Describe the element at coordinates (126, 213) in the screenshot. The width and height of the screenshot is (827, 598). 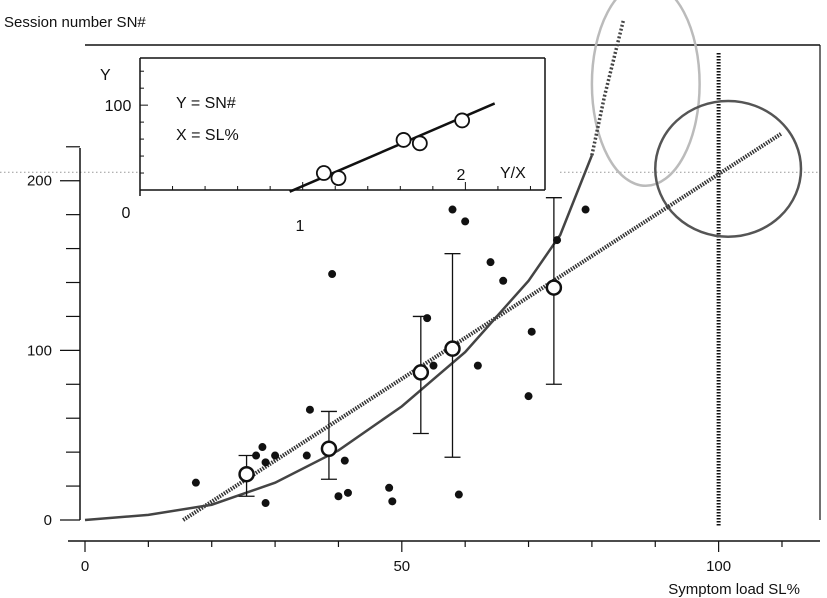
I see `inset-x-tick-label: 0` at that location.